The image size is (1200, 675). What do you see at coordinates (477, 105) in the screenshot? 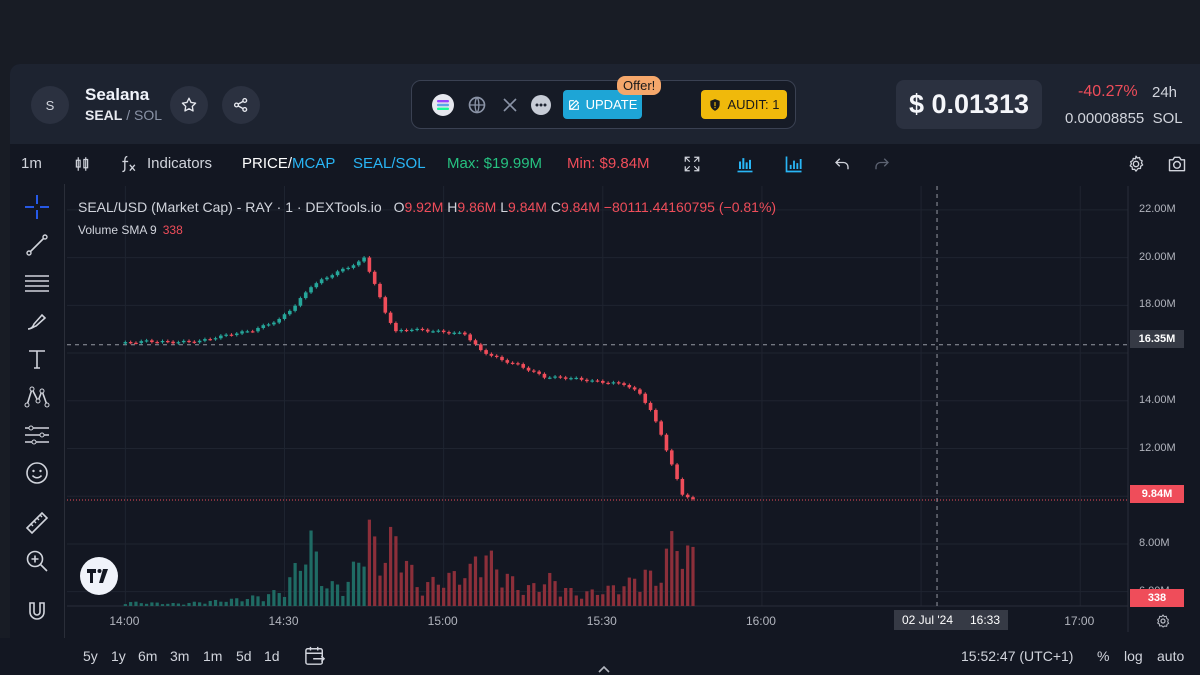
I see `globe-icon` at bounding box center [477, 105].